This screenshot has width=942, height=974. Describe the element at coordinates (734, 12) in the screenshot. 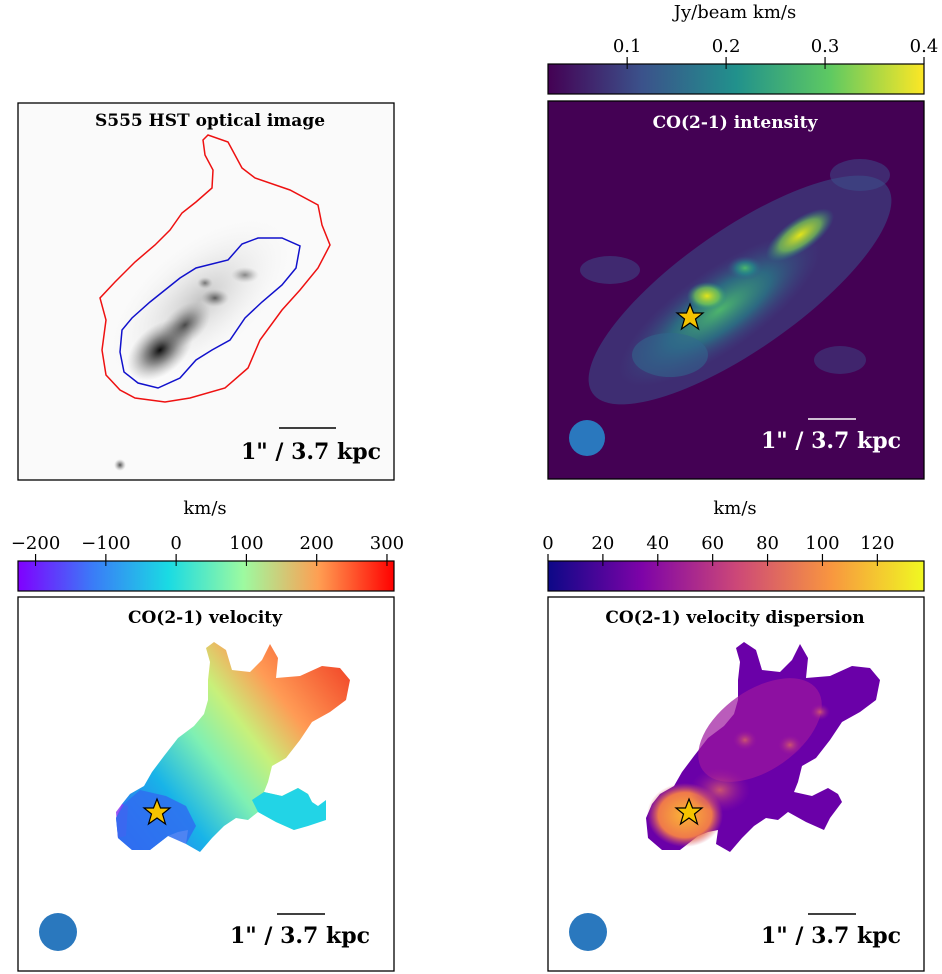

I see `intensity-colorbar-unit: Jy/beam km/s` at that location.